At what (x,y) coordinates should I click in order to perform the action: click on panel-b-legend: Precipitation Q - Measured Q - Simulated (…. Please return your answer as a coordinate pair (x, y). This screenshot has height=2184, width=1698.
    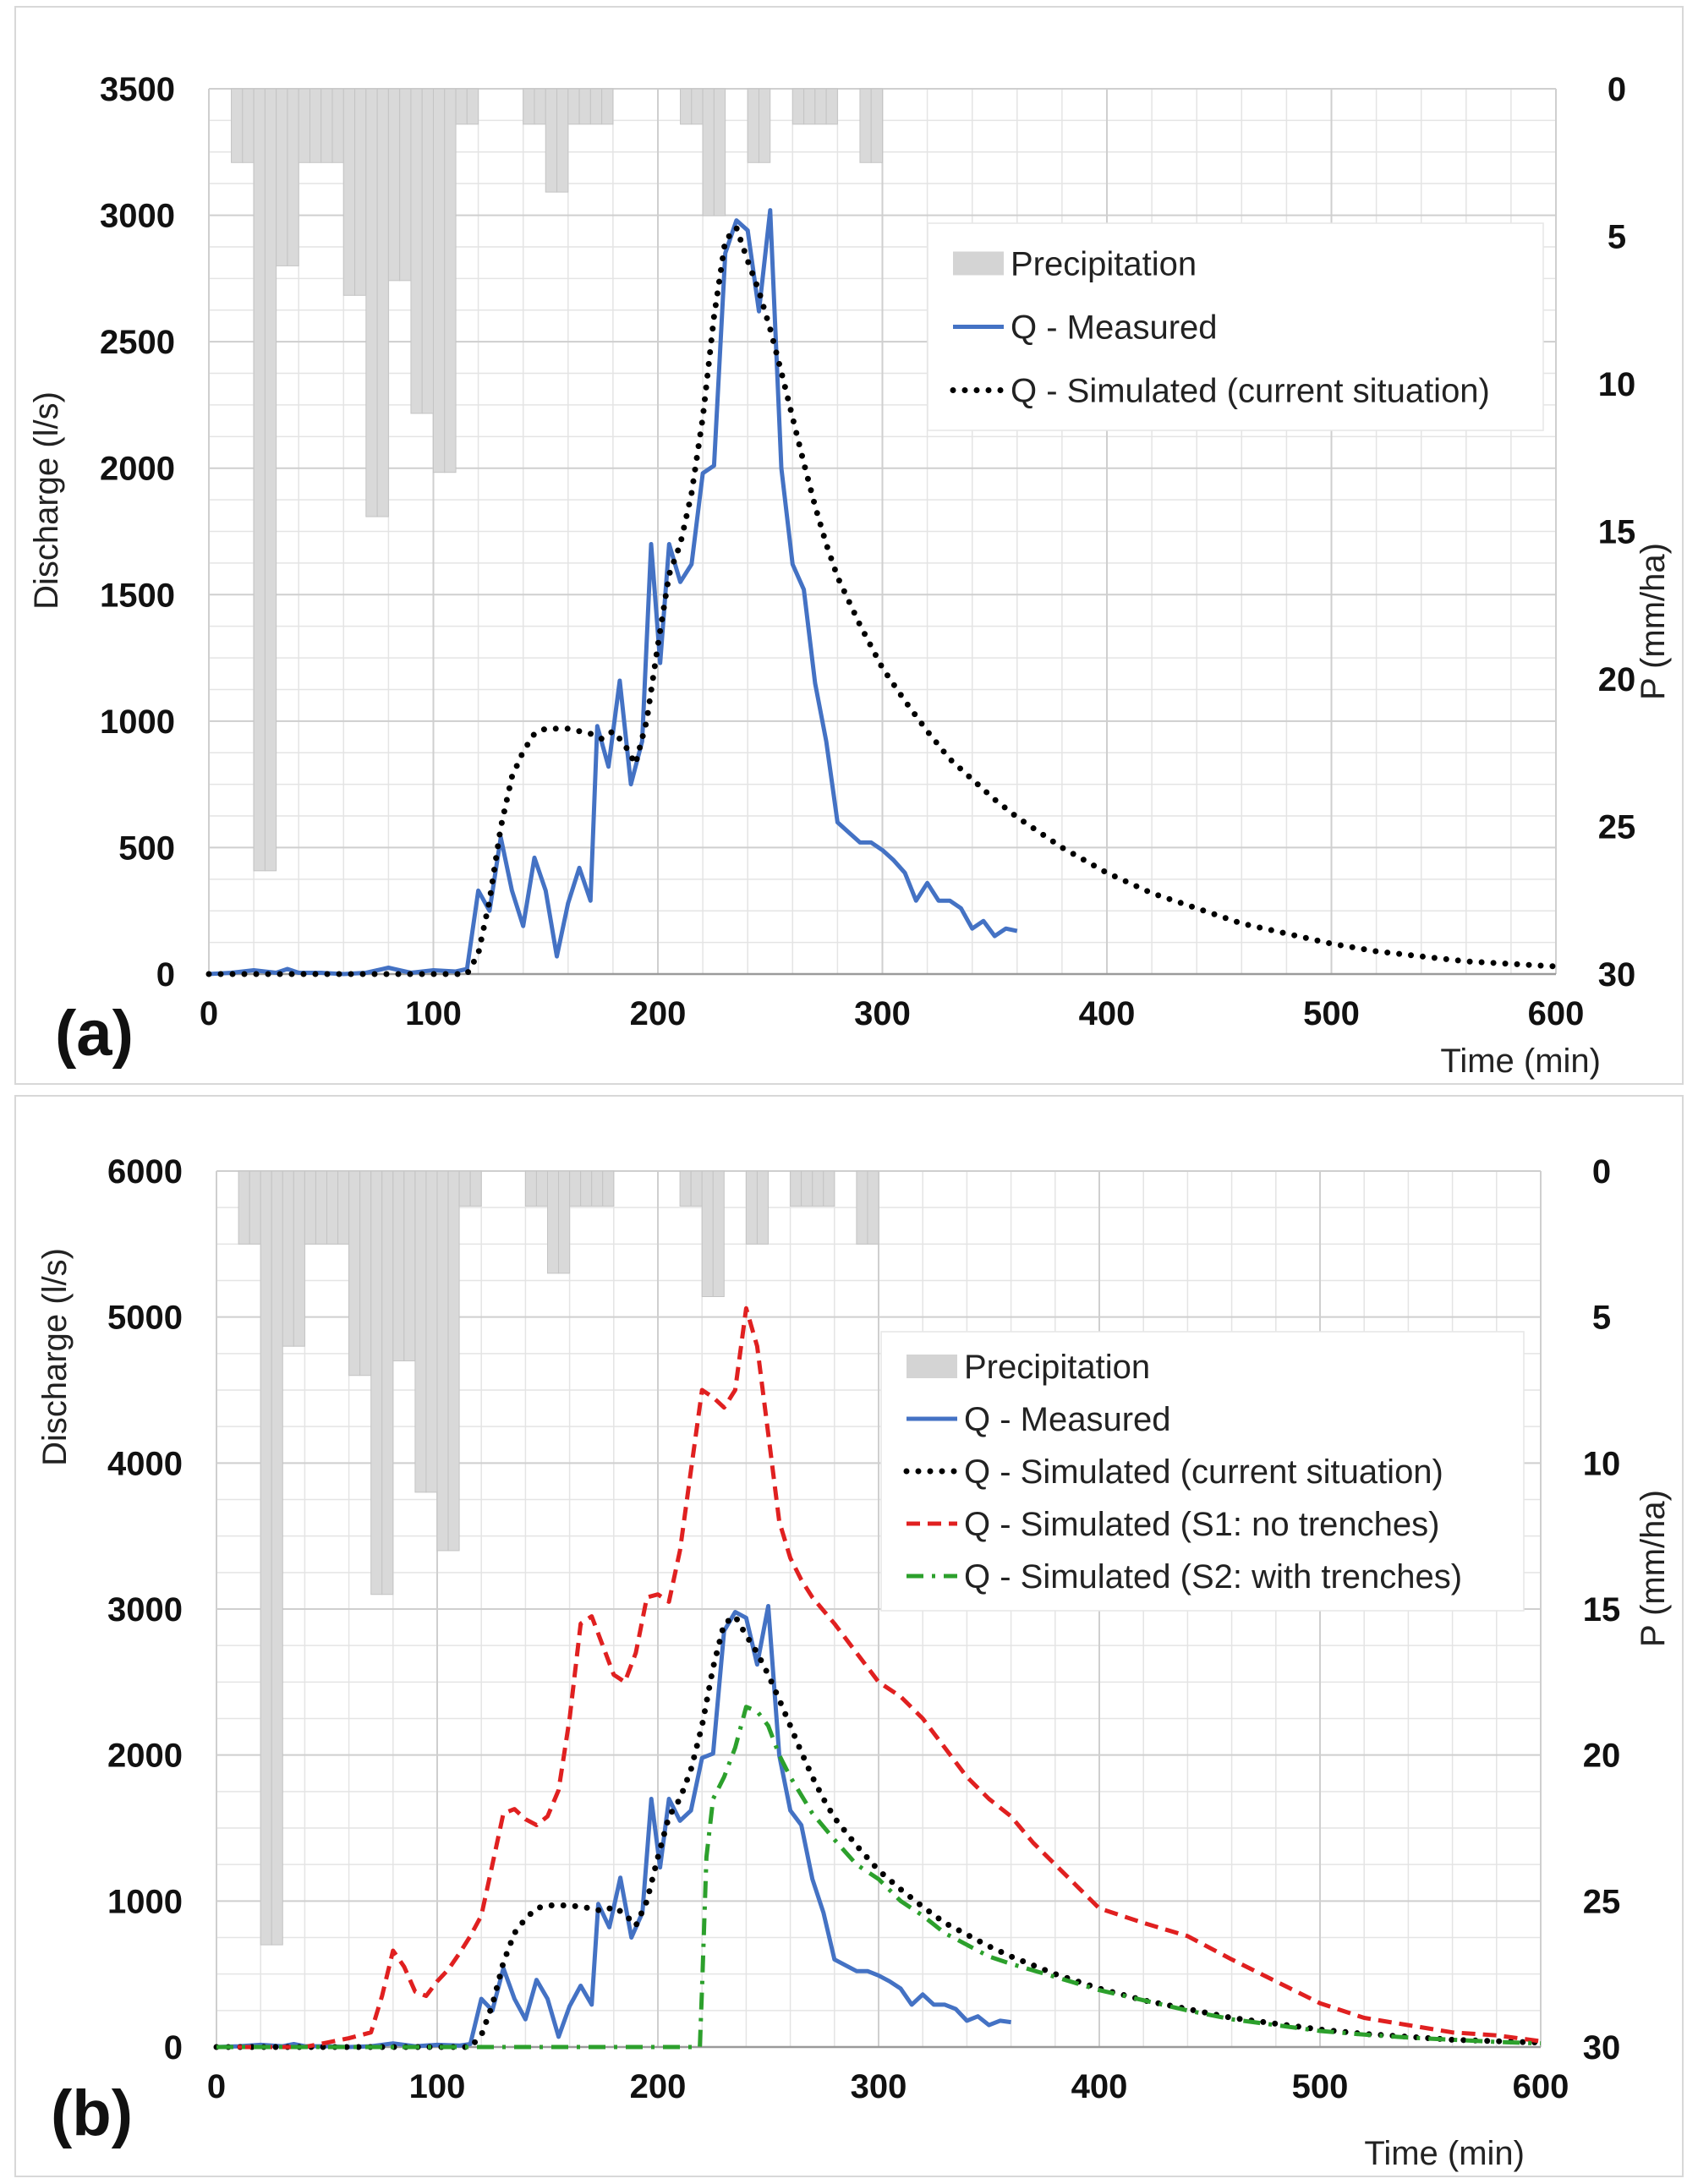
    Looking at the image, I should click on (1202, 1471).